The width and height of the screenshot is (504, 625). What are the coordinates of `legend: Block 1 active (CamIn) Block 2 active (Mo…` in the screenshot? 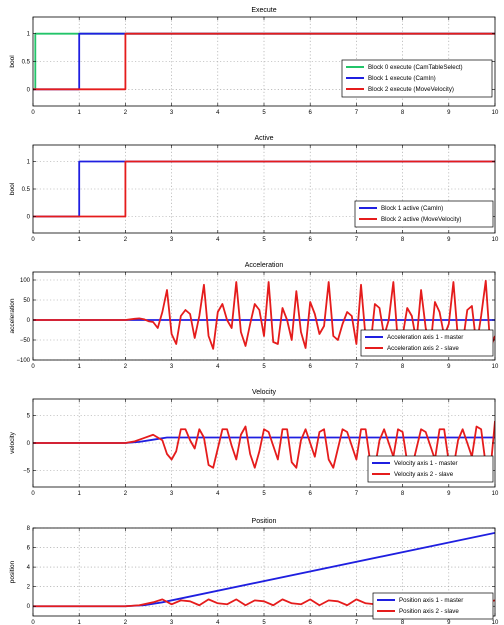 It's located at (424, 214).